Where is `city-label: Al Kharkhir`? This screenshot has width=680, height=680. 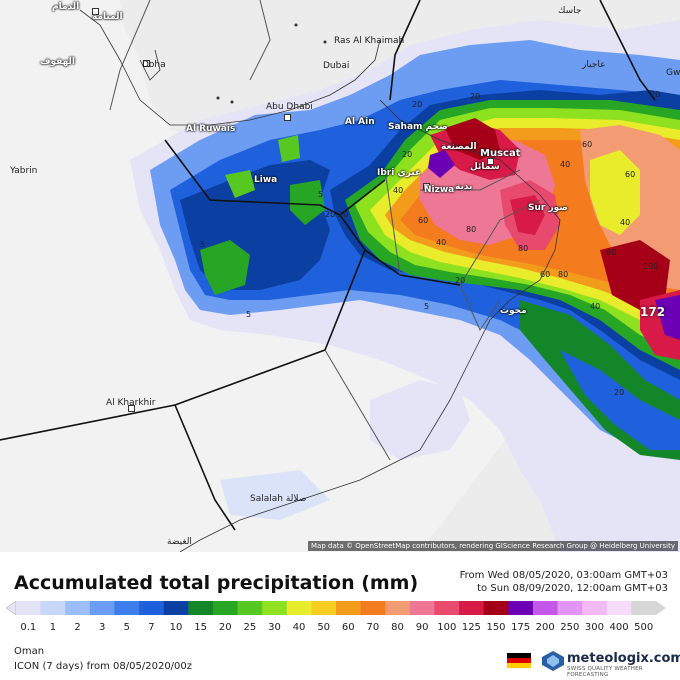
city-label: Al Kharkhir is located at coordinates (131, 403).